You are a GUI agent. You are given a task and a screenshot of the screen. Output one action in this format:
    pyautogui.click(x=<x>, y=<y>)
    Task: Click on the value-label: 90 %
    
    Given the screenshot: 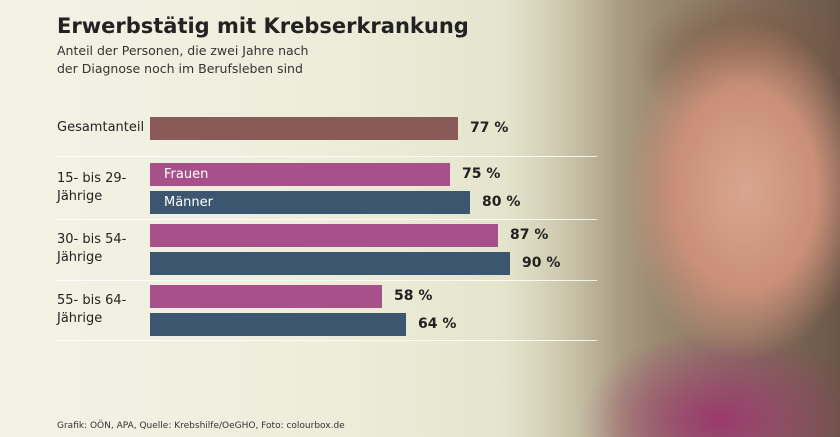 What is the action you would take?
    pyautogui.click(x=541, y=263)
    